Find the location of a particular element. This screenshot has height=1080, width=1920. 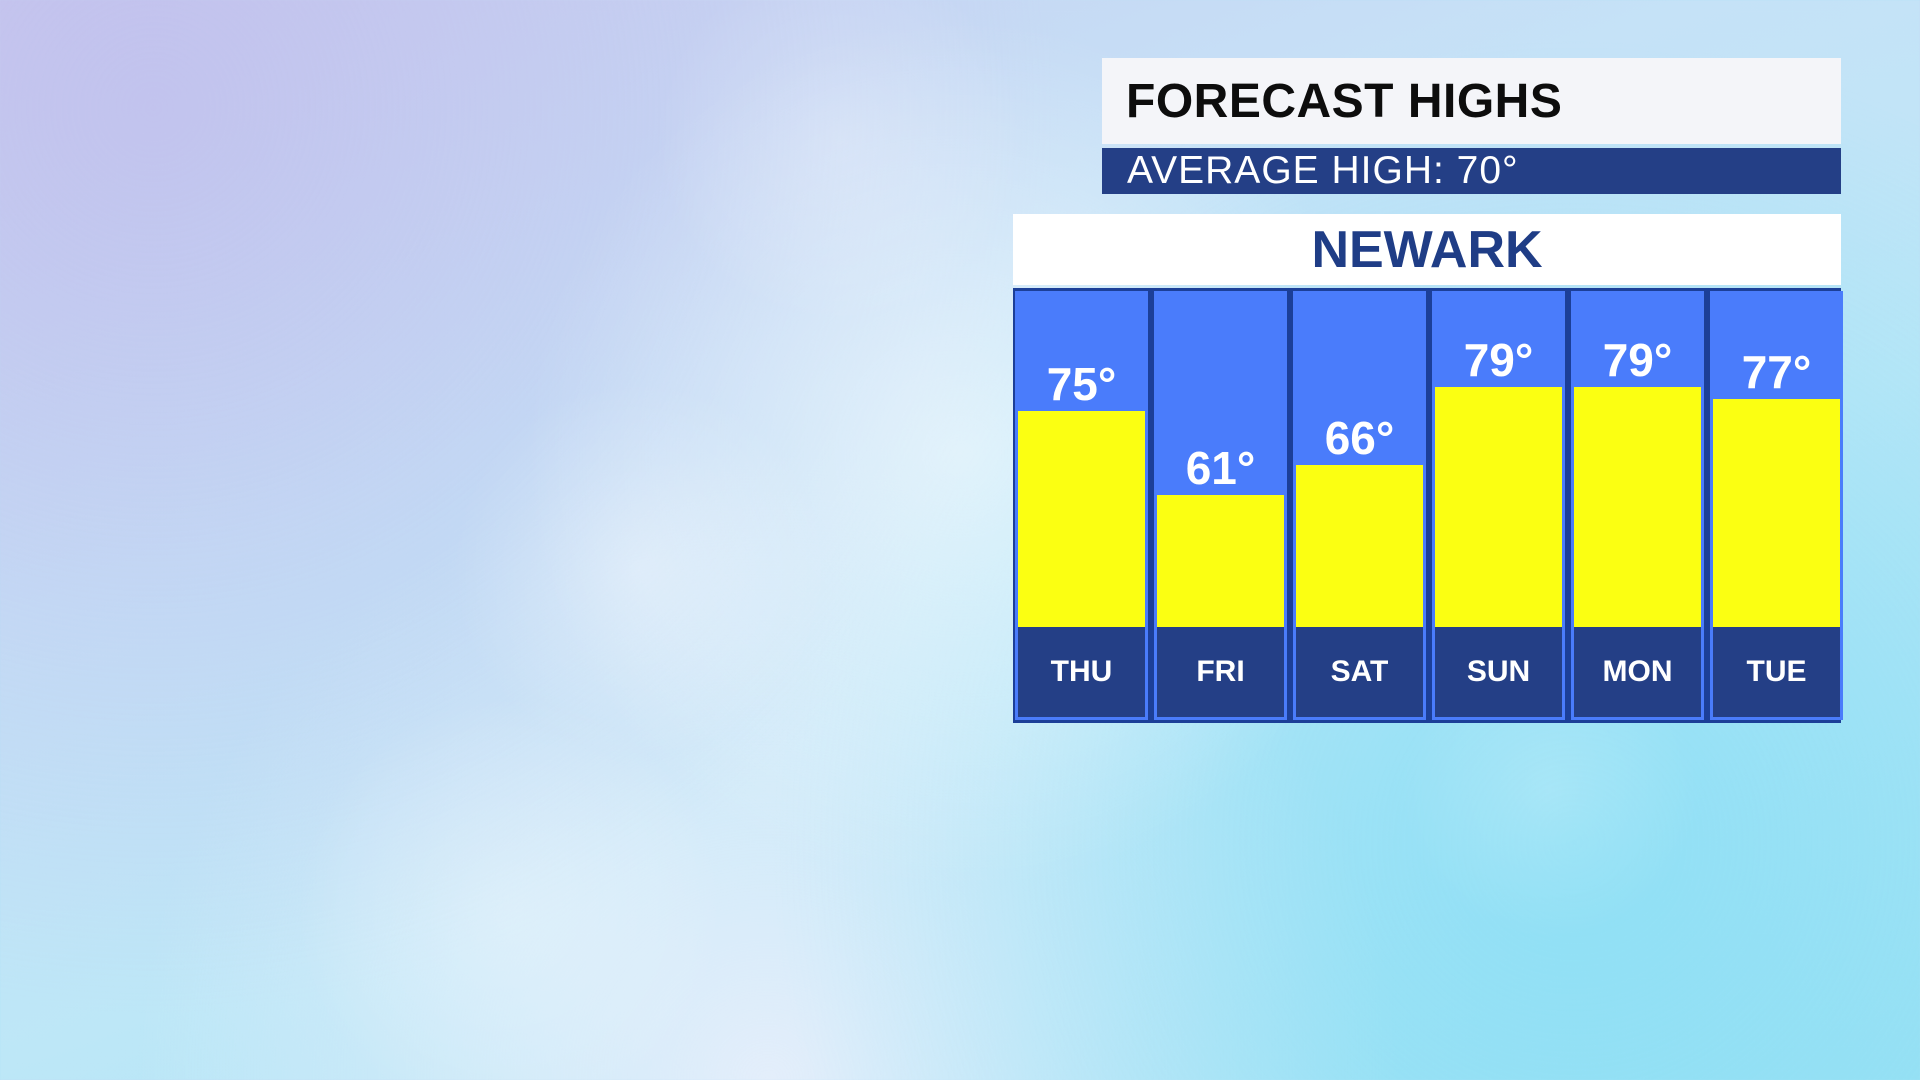

day-label: MON is located at coordinates (1637, 671).